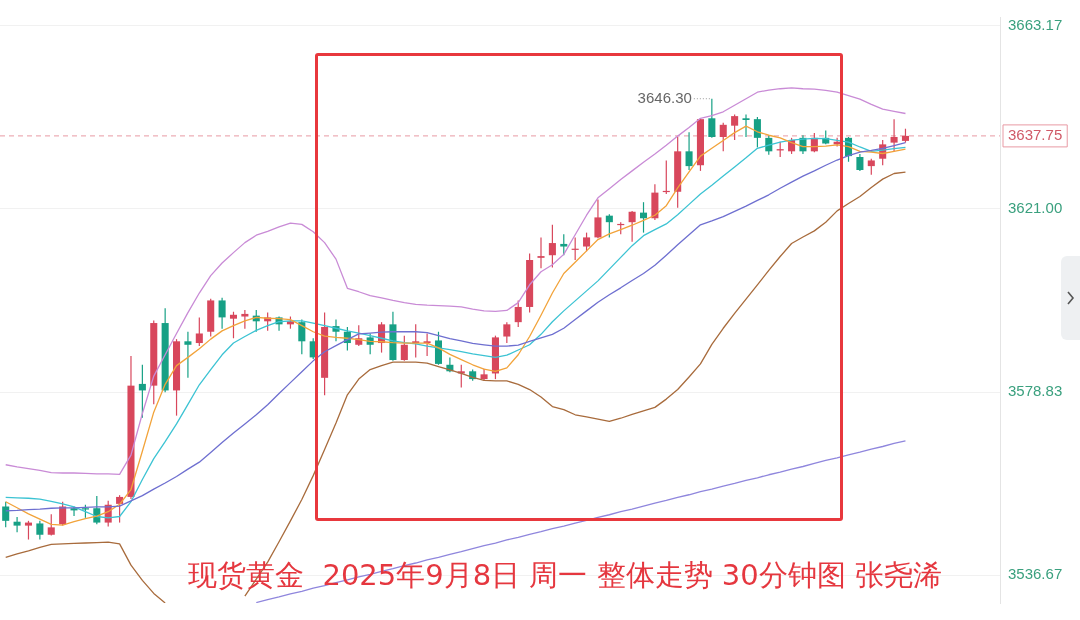  What do you see at coordinates (664, 97) in the screenshot?
I see `annotation: 3646.30` at bounding box center [664, 97].